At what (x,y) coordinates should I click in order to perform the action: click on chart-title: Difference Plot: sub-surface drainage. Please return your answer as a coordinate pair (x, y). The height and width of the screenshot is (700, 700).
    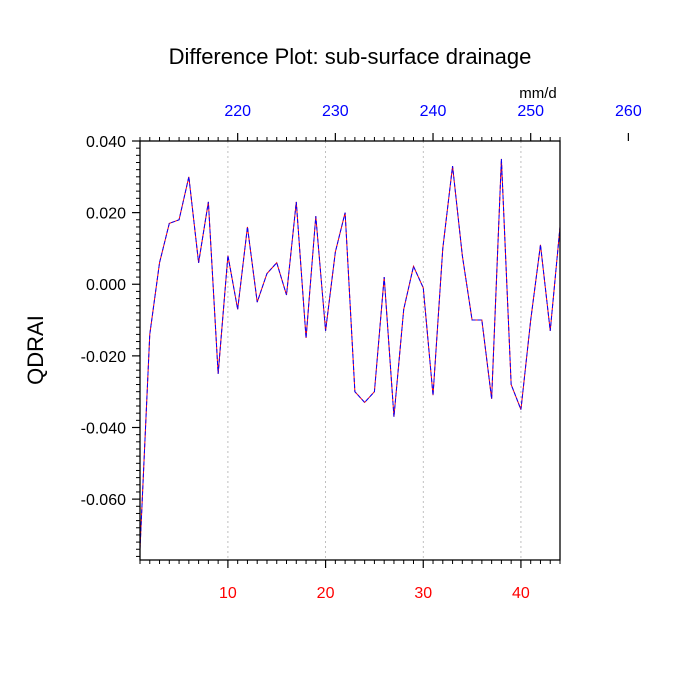
    Looking at the image, I should click on (350, 56).